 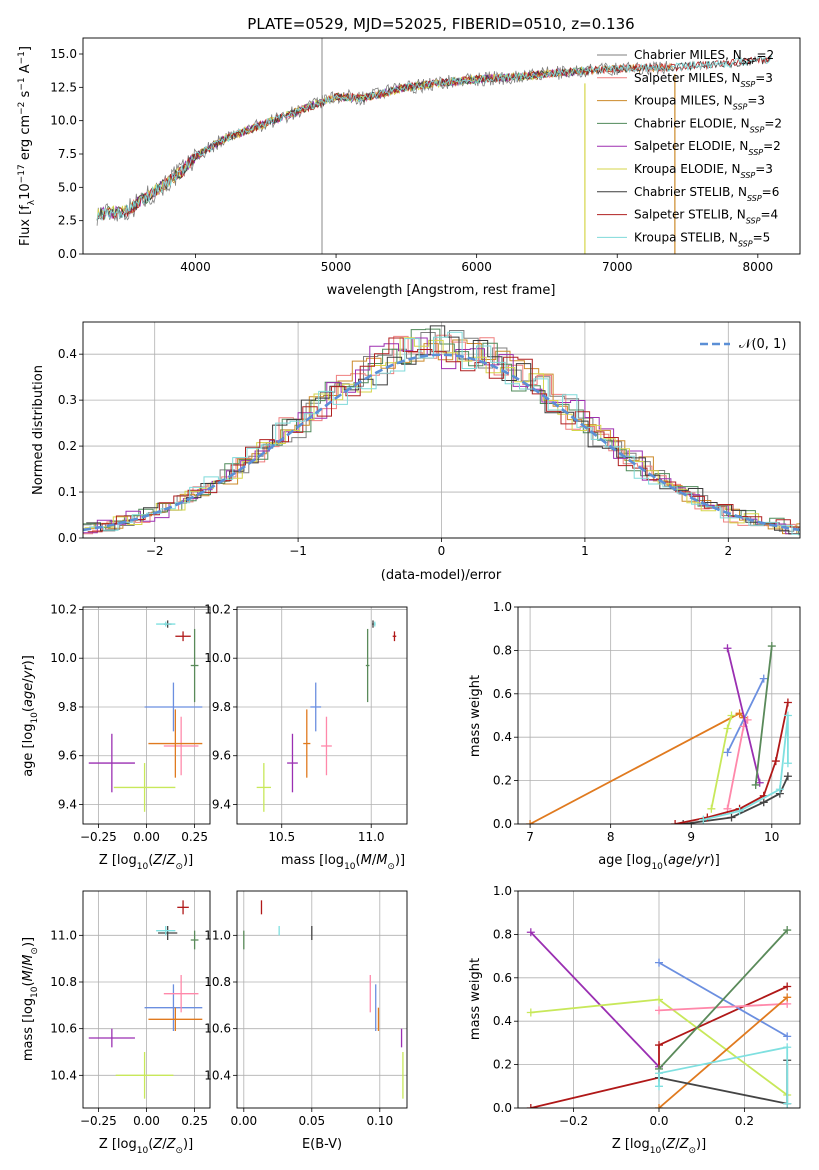 What do you see at coordinates (130, 1009) in the screenshot?
I see `mass_Z-axes: −0.25 0.00 0.25 10.4 10.6 10.8 11.0` at bounding box center [130, 1009].